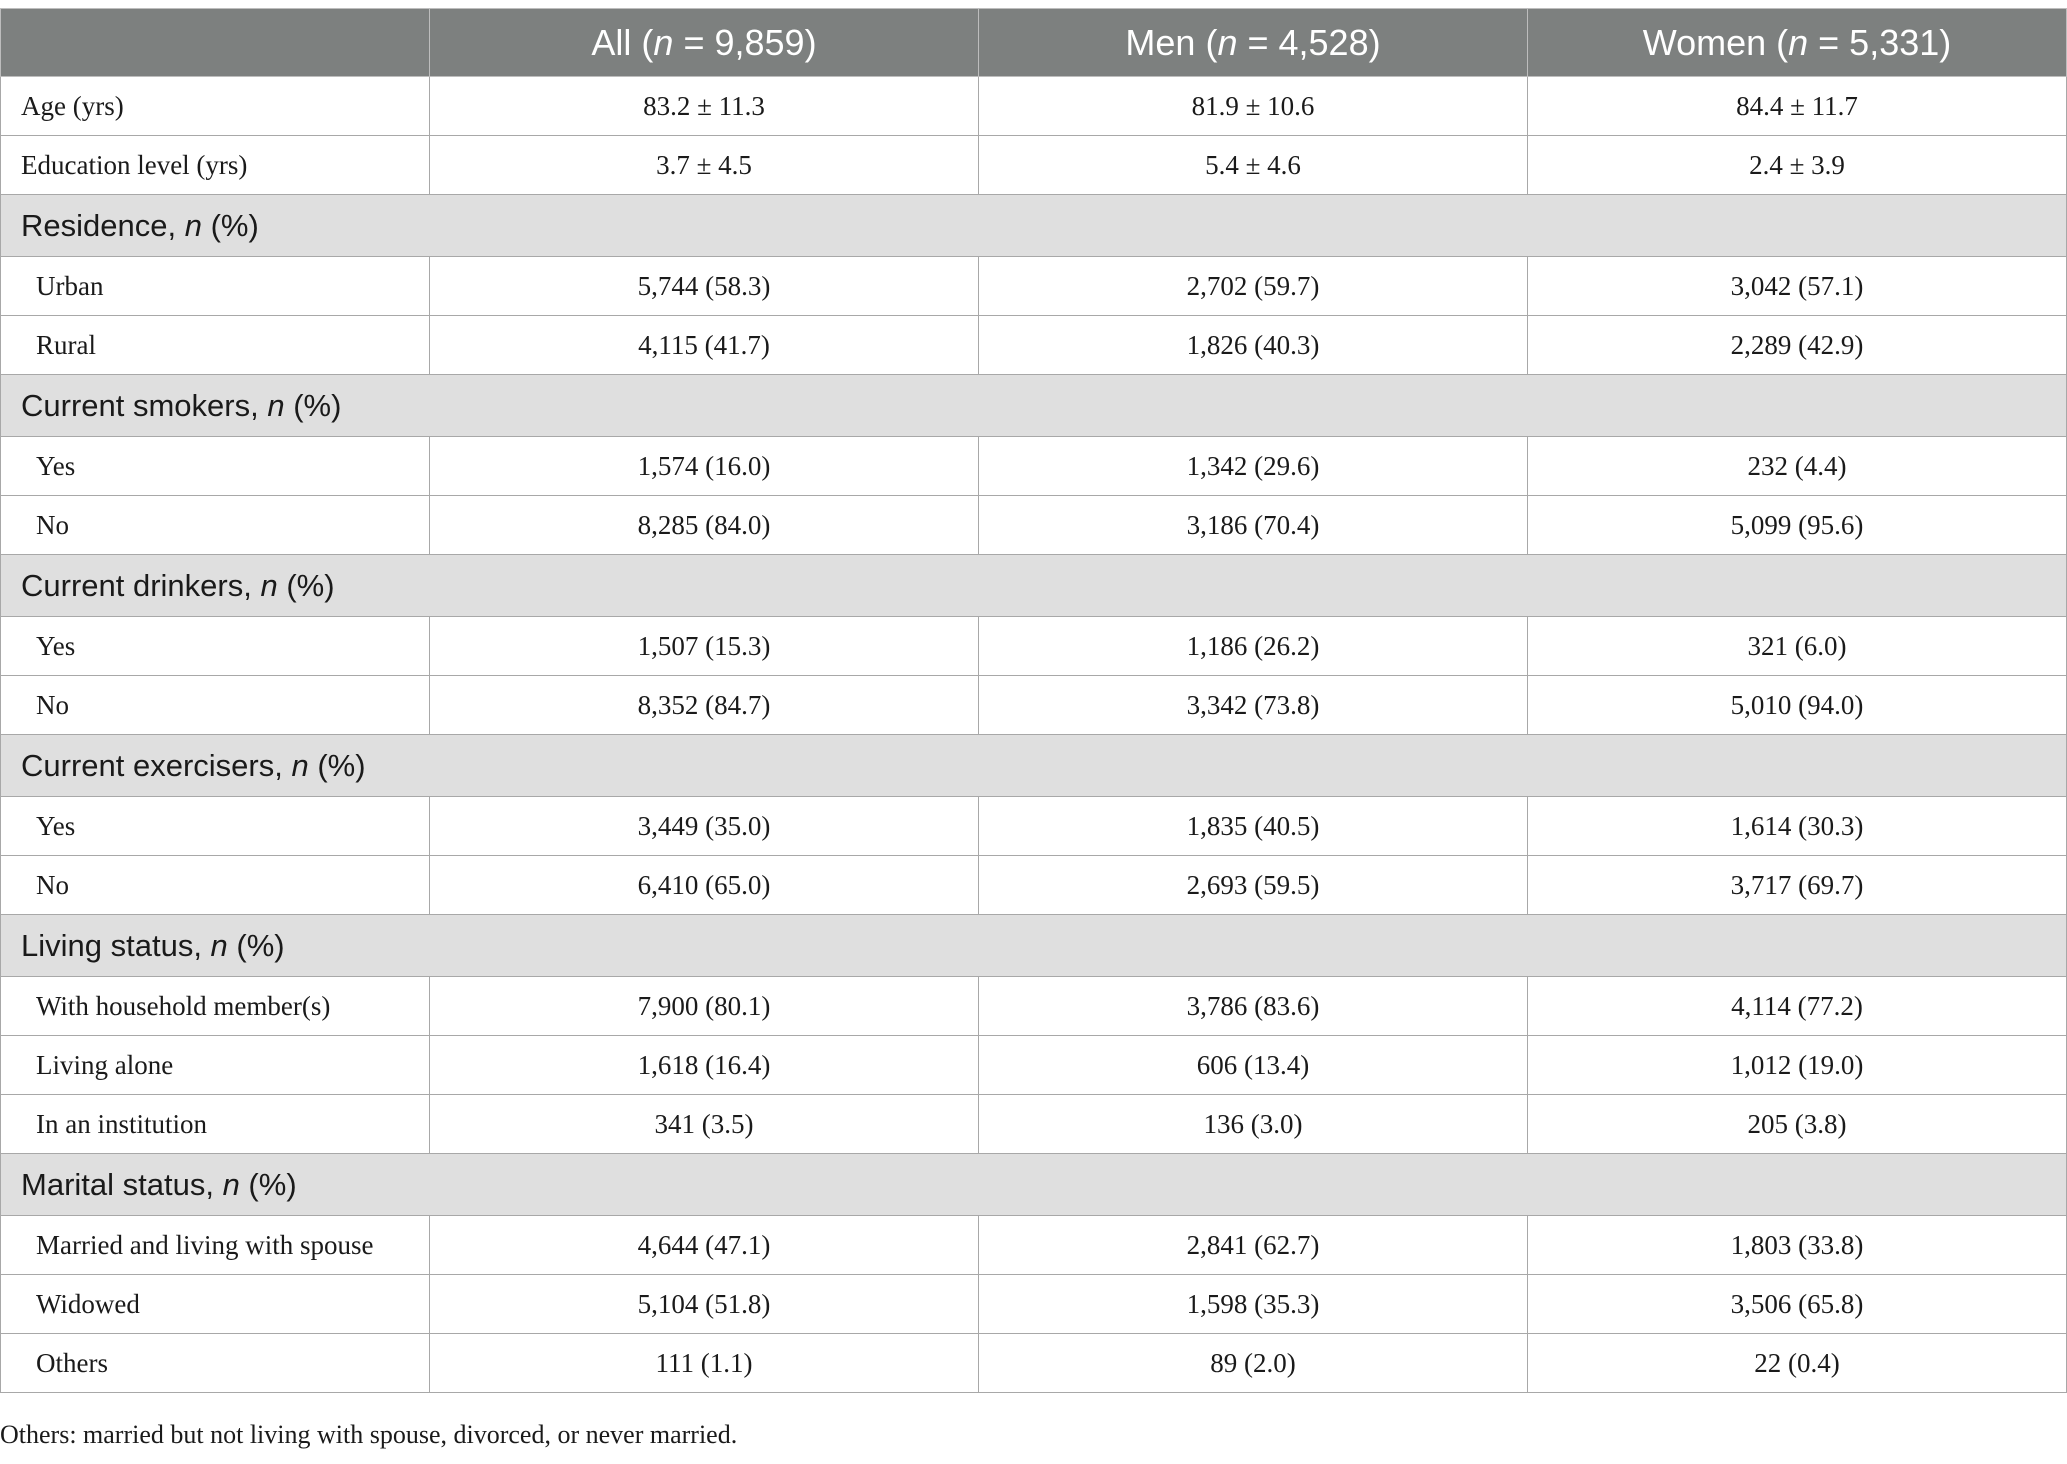 The width and height of the screenshot is (2067, 1464). What do you see at coordinates (704, 1363) in the screenshot?
I see `cell-all: 111 (1.1)` at bounding box center [704, 1363].